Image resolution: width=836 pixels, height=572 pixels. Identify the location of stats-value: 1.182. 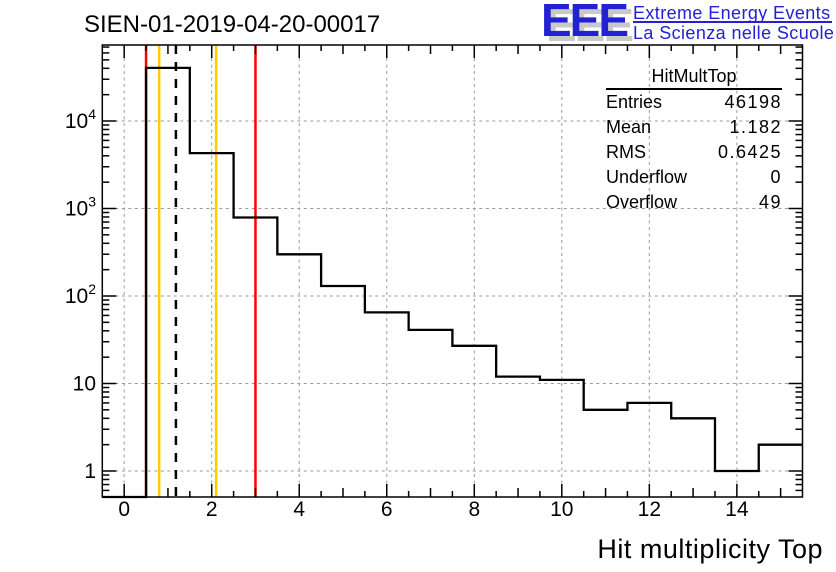
(755, 127).